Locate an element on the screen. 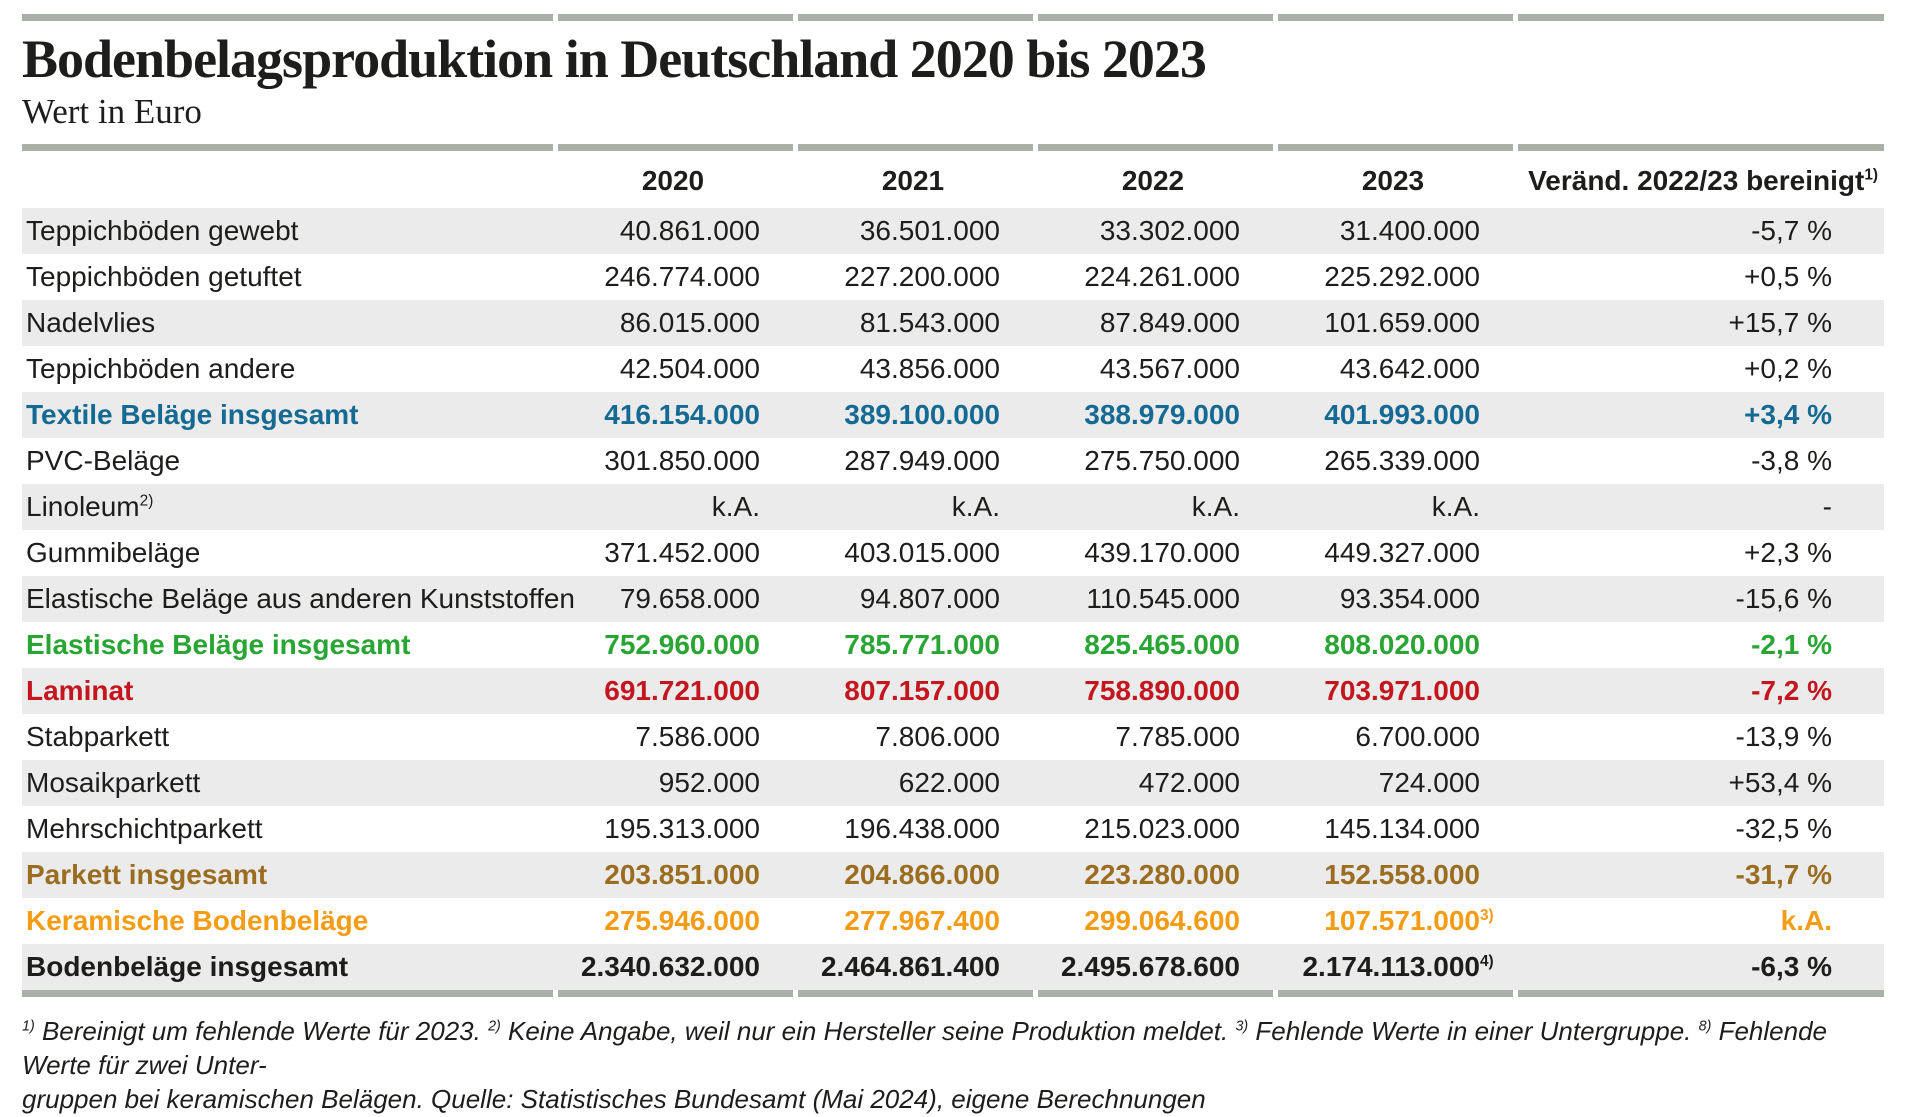 The width and height of the screenshot is (1906, 1117). separator-bar-bottom is located at coordinates (953, 994).